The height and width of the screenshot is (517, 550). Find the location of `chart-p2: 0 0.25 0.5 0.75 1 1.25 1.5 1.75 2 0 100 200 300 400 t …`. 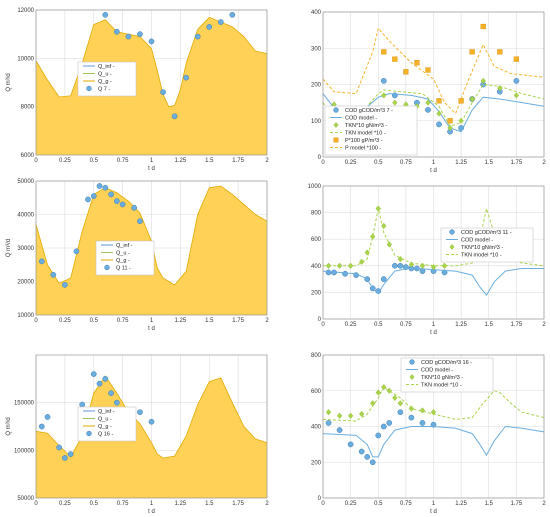

chart-p2: 0 0.25 0.5 0.75 1 1.25 1.5 1.75 2 0 100 200 300 400 t … is located at coordinates (428, 92).